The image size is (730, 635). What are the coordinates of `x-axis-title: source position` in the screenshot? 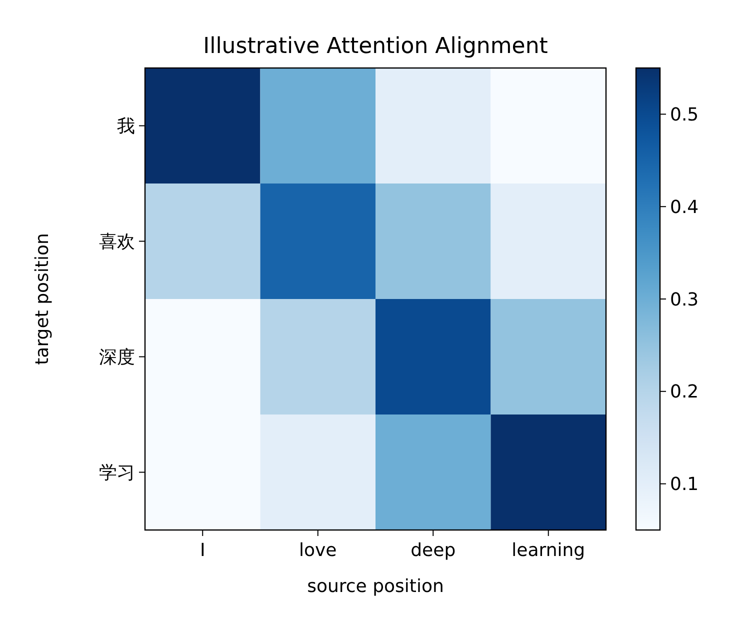 It's located at (375, 586).